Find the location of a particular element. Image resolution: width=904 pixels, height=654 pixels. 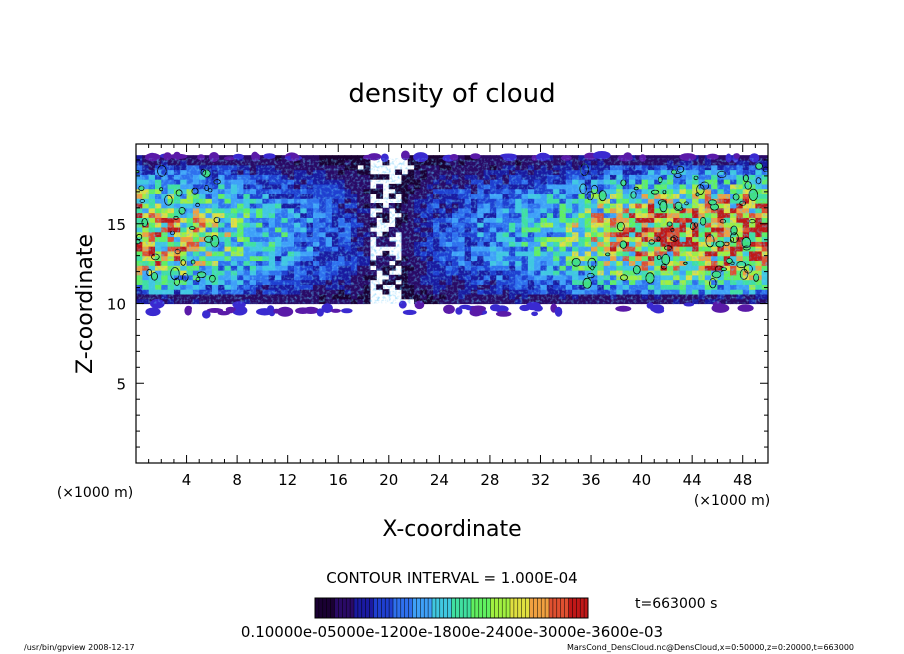

x-tick-label: 44 is located at coordinates (692, 480).